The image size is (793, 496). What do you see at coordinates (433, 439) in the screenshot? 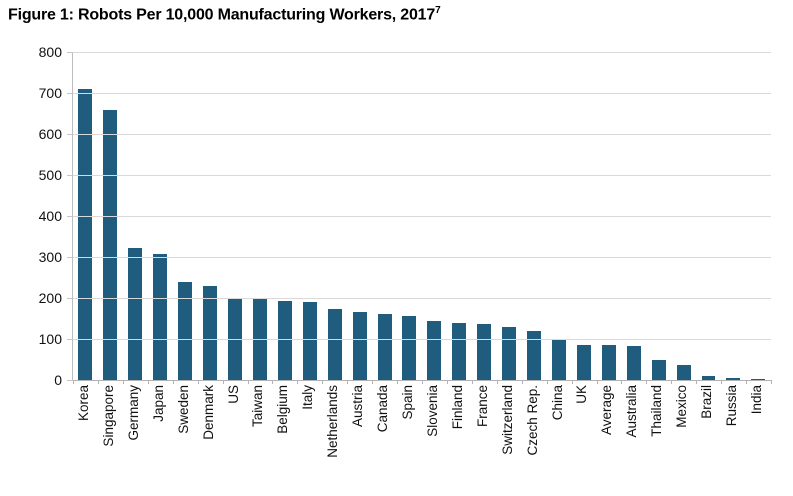
I see `x-label-slot: Slovenia` at bounding box center [433, 439].